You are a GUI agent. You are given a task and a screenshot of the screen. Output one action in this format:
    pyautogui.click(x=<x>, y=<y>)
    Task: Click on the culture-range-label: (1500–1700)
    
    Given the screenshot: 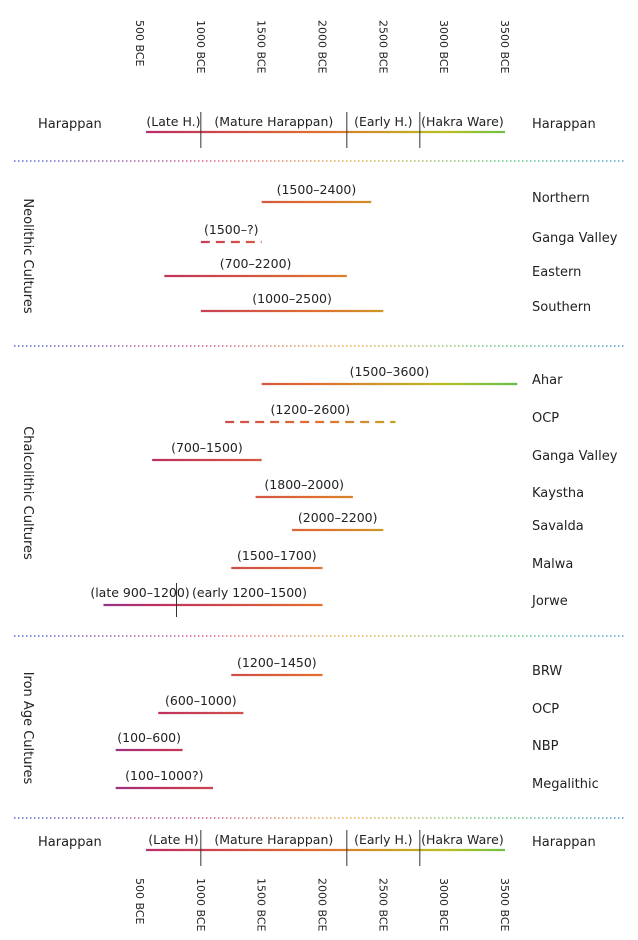 What is the action you would take?
    pyautogui.click(x=277, y=555)
    